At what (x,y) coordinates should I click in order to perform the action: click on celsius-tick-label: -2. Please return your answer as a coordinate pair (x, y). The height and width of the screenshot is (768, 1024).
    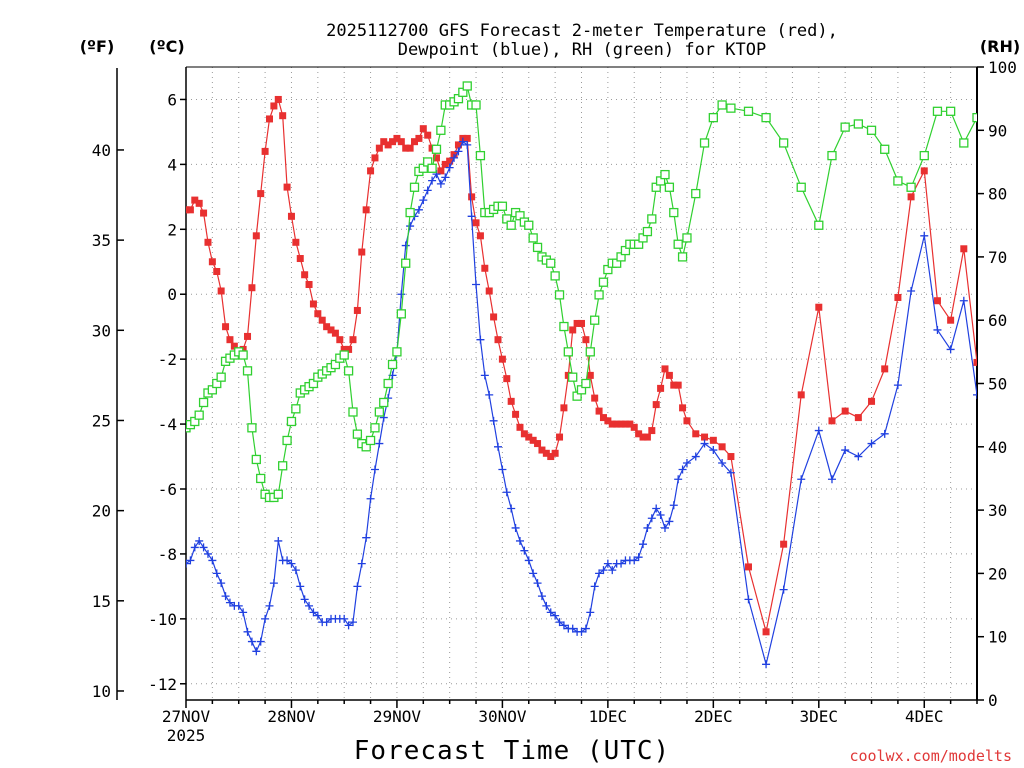
    Looking at the image, I should click on (167, 359).